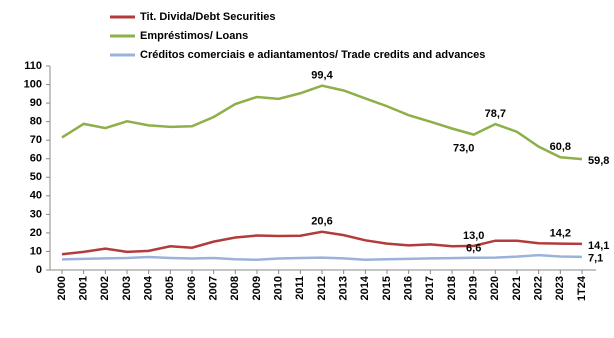 The image size is (614, 338). Describe the element at coordinates (344, 288) in the screenshot. I see `x-tick-label: 2013` at that location.